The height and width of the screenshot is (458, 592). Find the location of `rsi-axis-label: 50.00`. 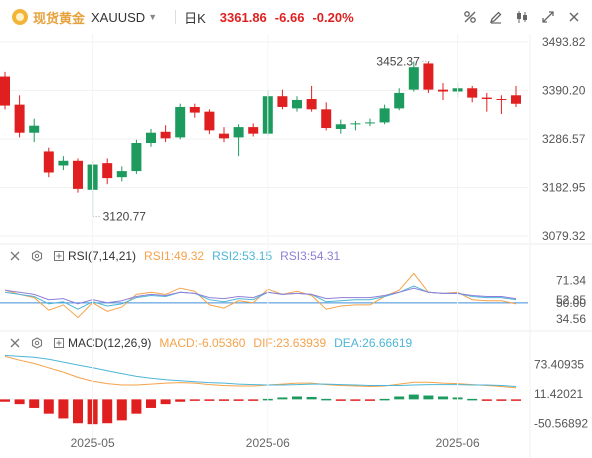

rsi-axis-label: 50.00 is located at coordinates (571, 303).